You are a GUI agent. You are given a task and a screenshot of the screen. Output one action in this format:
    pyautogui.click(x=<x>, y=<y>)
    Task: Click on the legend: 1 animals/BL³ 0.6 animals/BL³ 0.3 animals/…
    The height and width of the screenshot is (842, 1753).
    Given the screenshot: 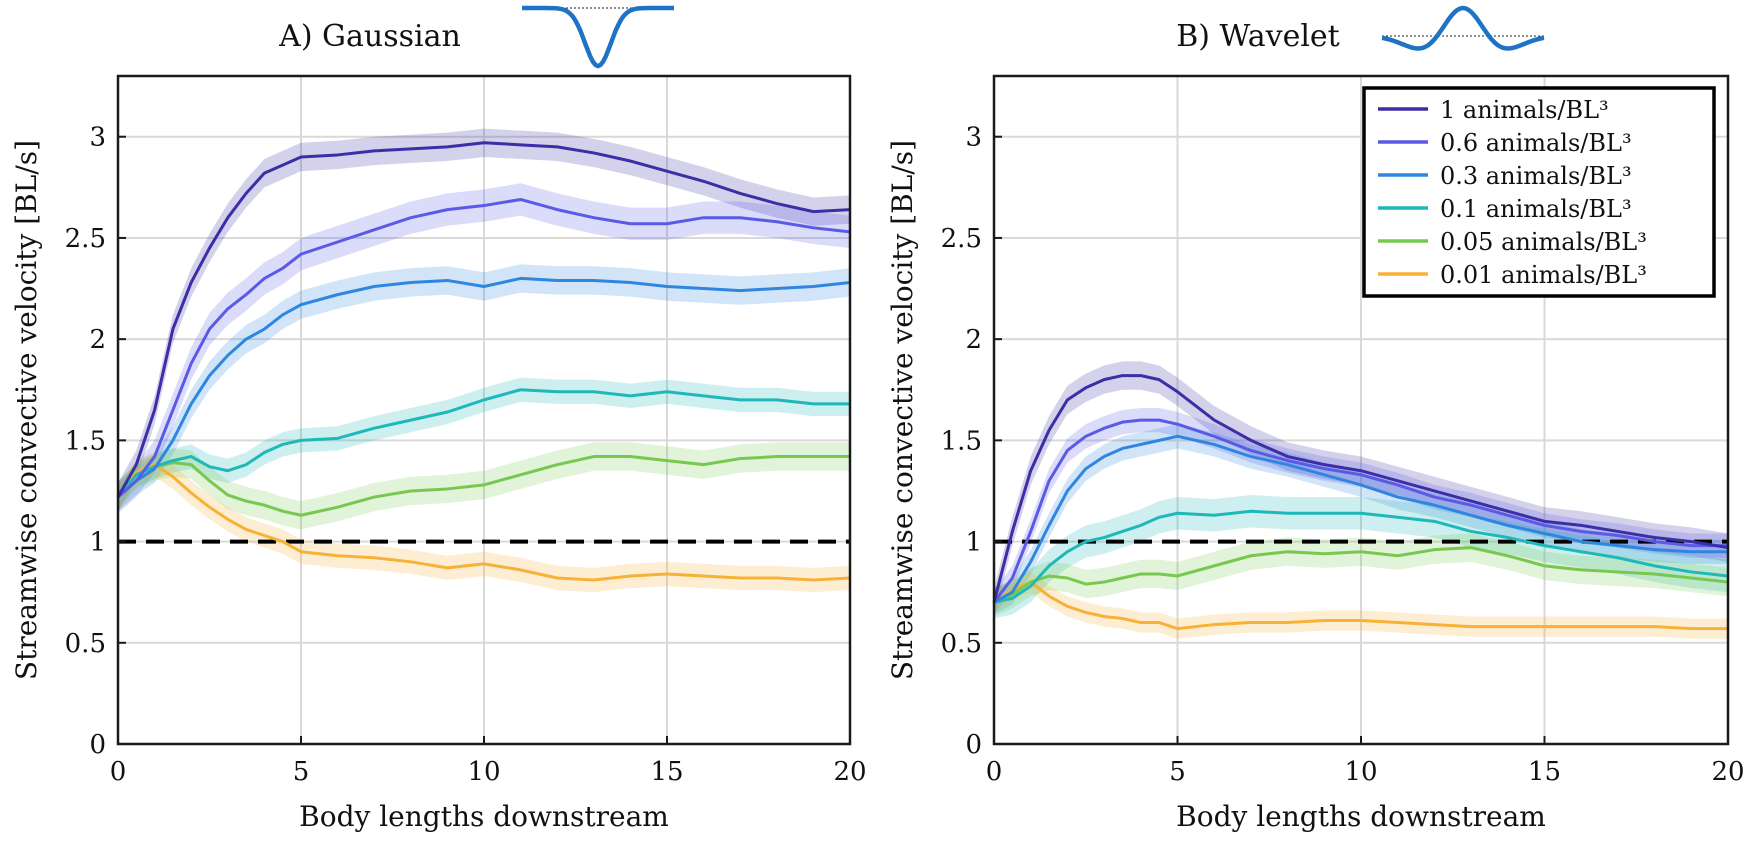 What is the action you would take?
    pyautogui.click(x=1539, y=192)
    